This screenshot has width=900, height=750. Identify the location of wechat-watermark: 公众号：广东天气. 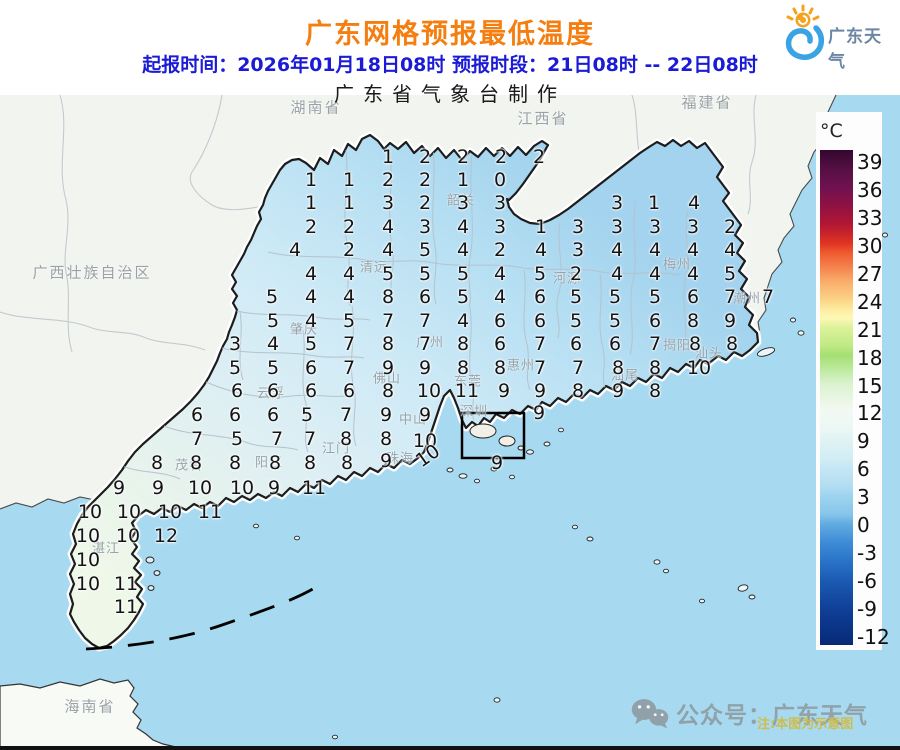
(749, 713).